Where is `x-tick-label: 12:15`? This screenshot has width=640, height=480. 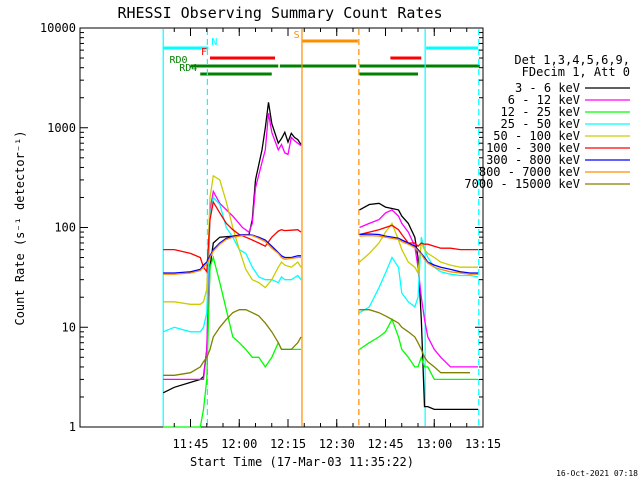 x-tick-label: 12:15 is located at coordinates (288, 444).